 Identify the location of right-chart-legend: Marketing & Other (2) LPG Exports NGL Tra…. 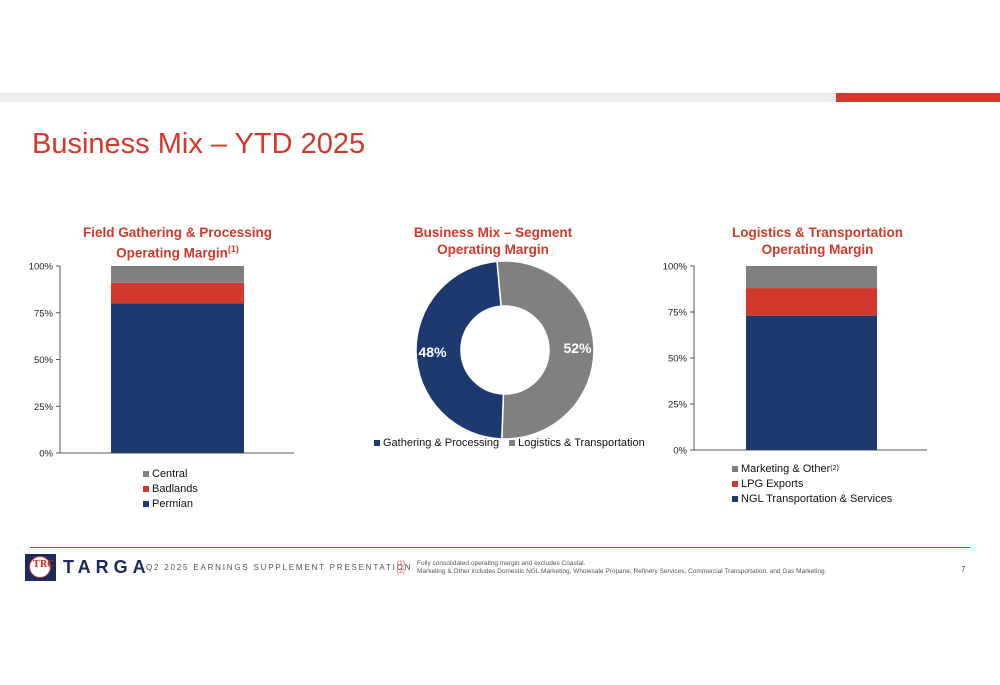
(812, 483).